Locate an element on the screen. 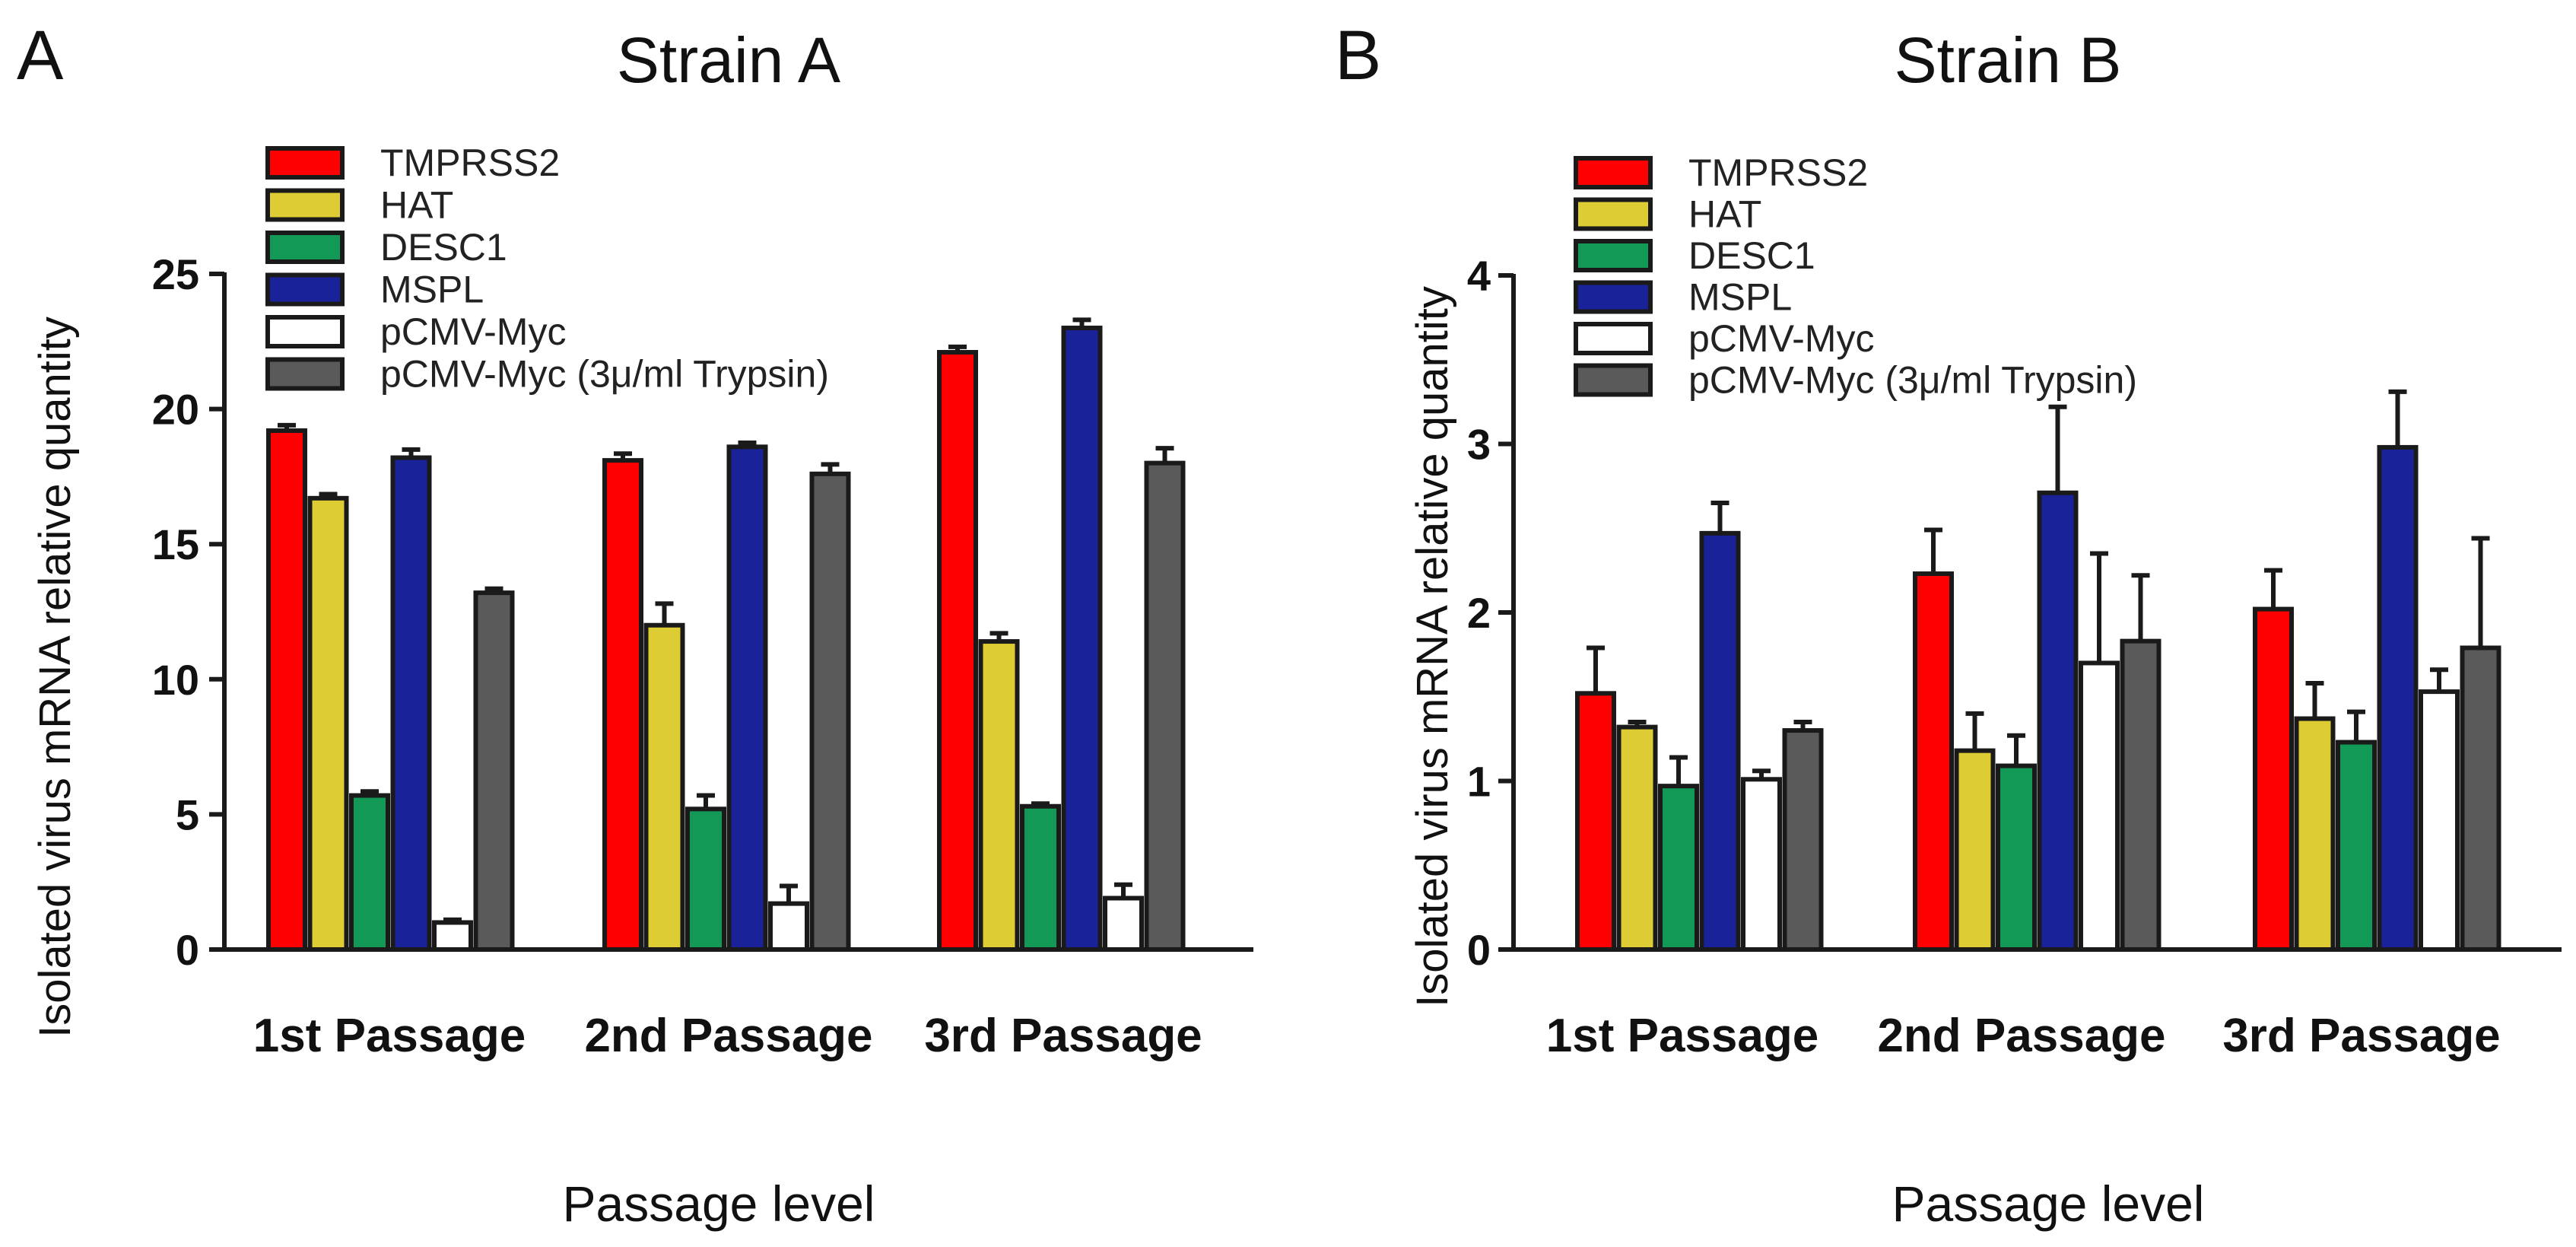 This screenshot has height=1247, width=2576. bar-a-s0-c1 is located at coordinates (622, 705).